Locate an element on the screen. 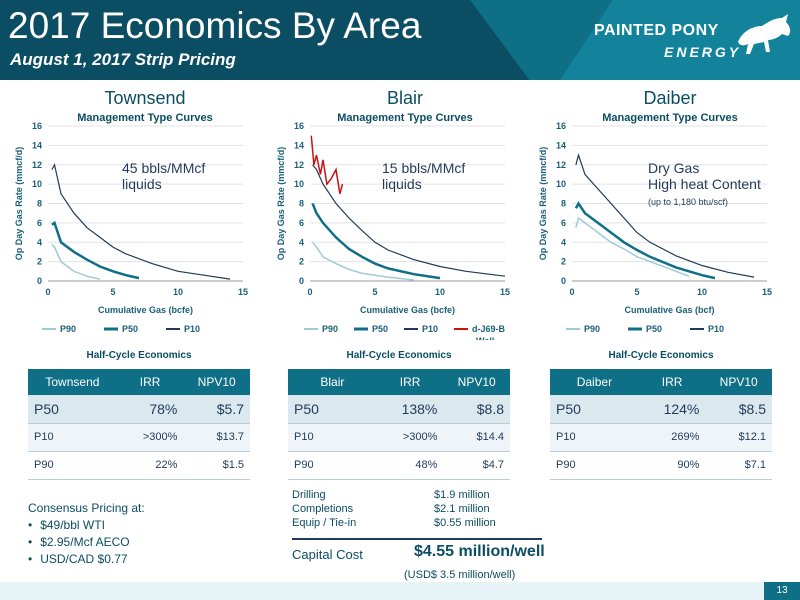 Image resolution: width=800 pixels, height=600 pixels. table-header-cell: Daiber is located at coordinates (594, 382).